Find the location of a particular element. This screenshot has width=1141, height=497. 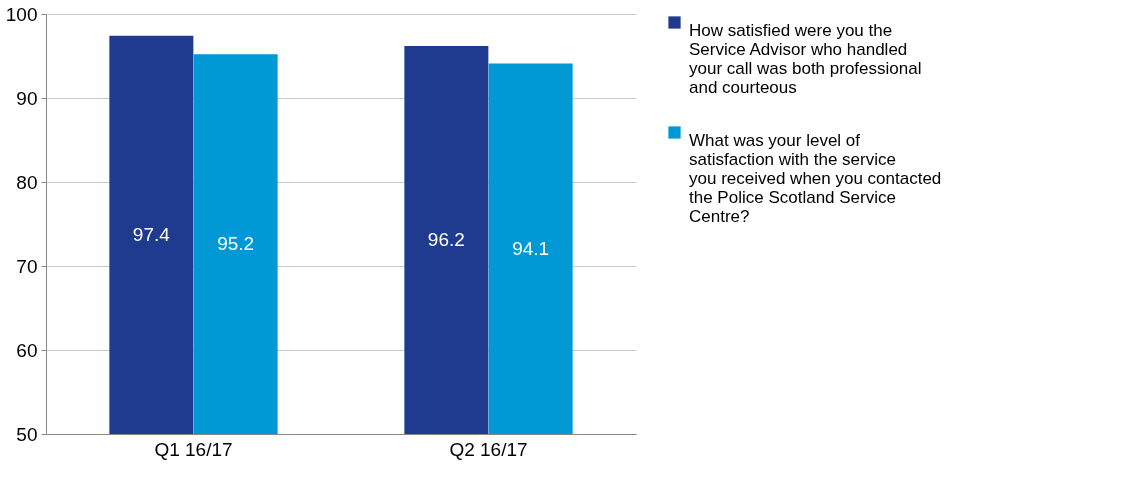

data-label: 94.1 is located at coordinates (531, 248).